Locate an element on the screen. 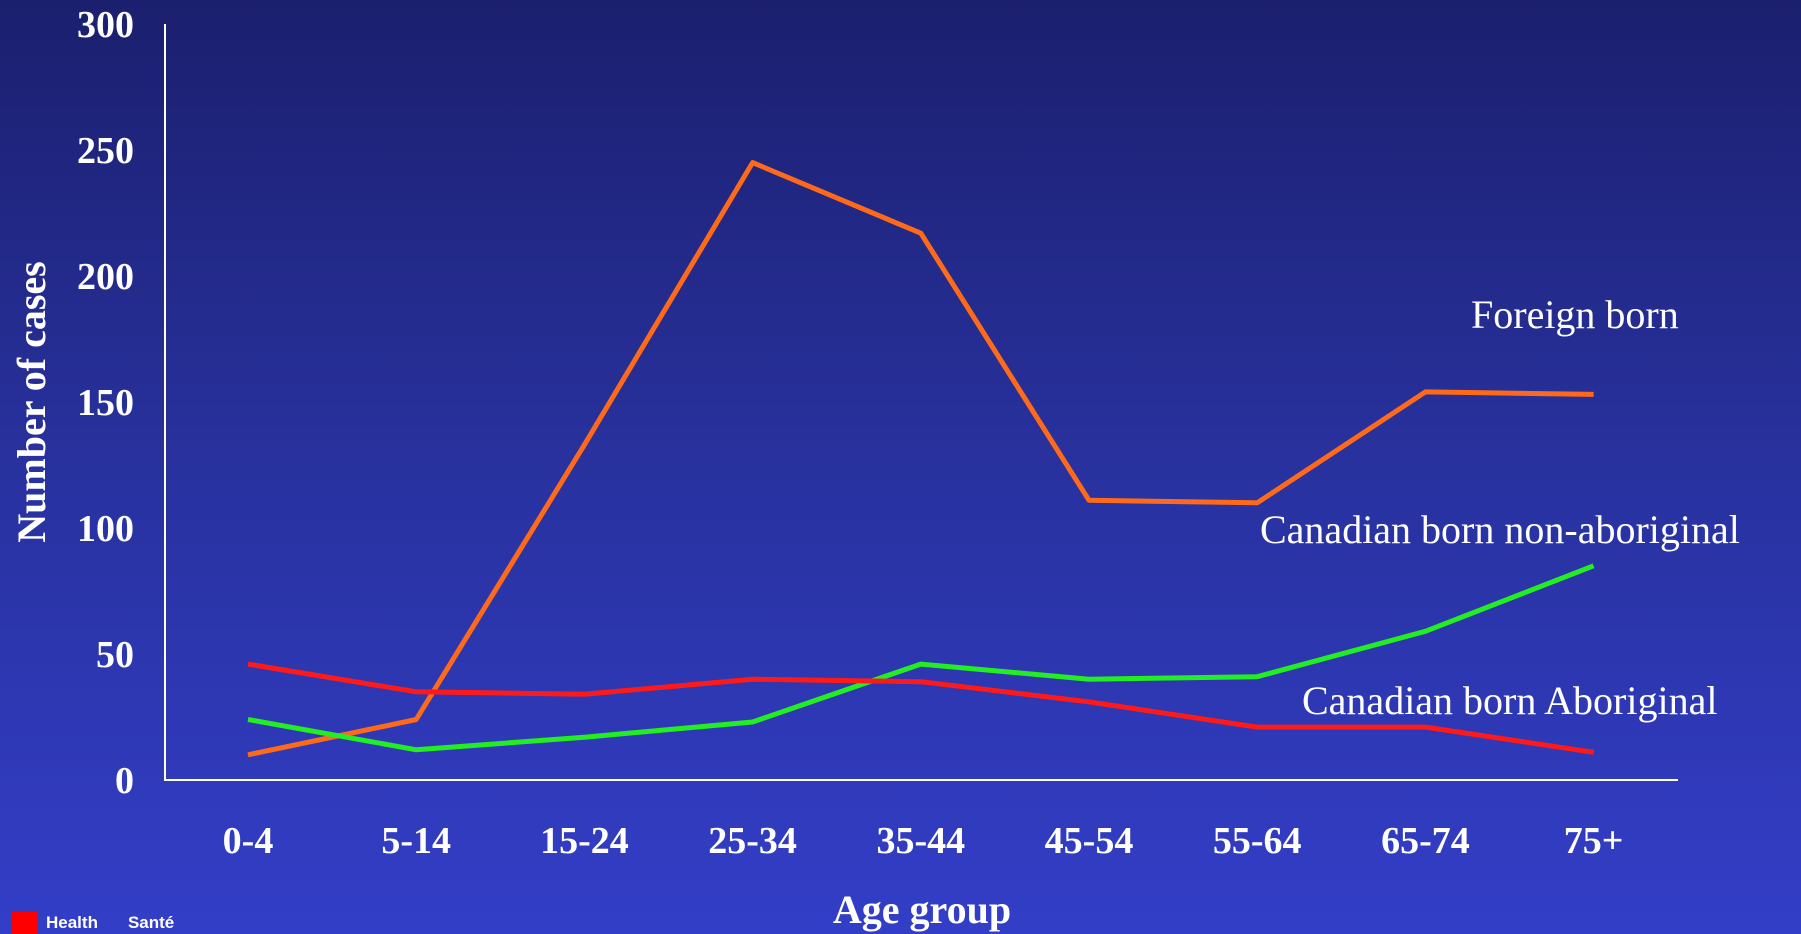  series-label-foreign-born: Foreign born is located at coordinates (1575, 314).